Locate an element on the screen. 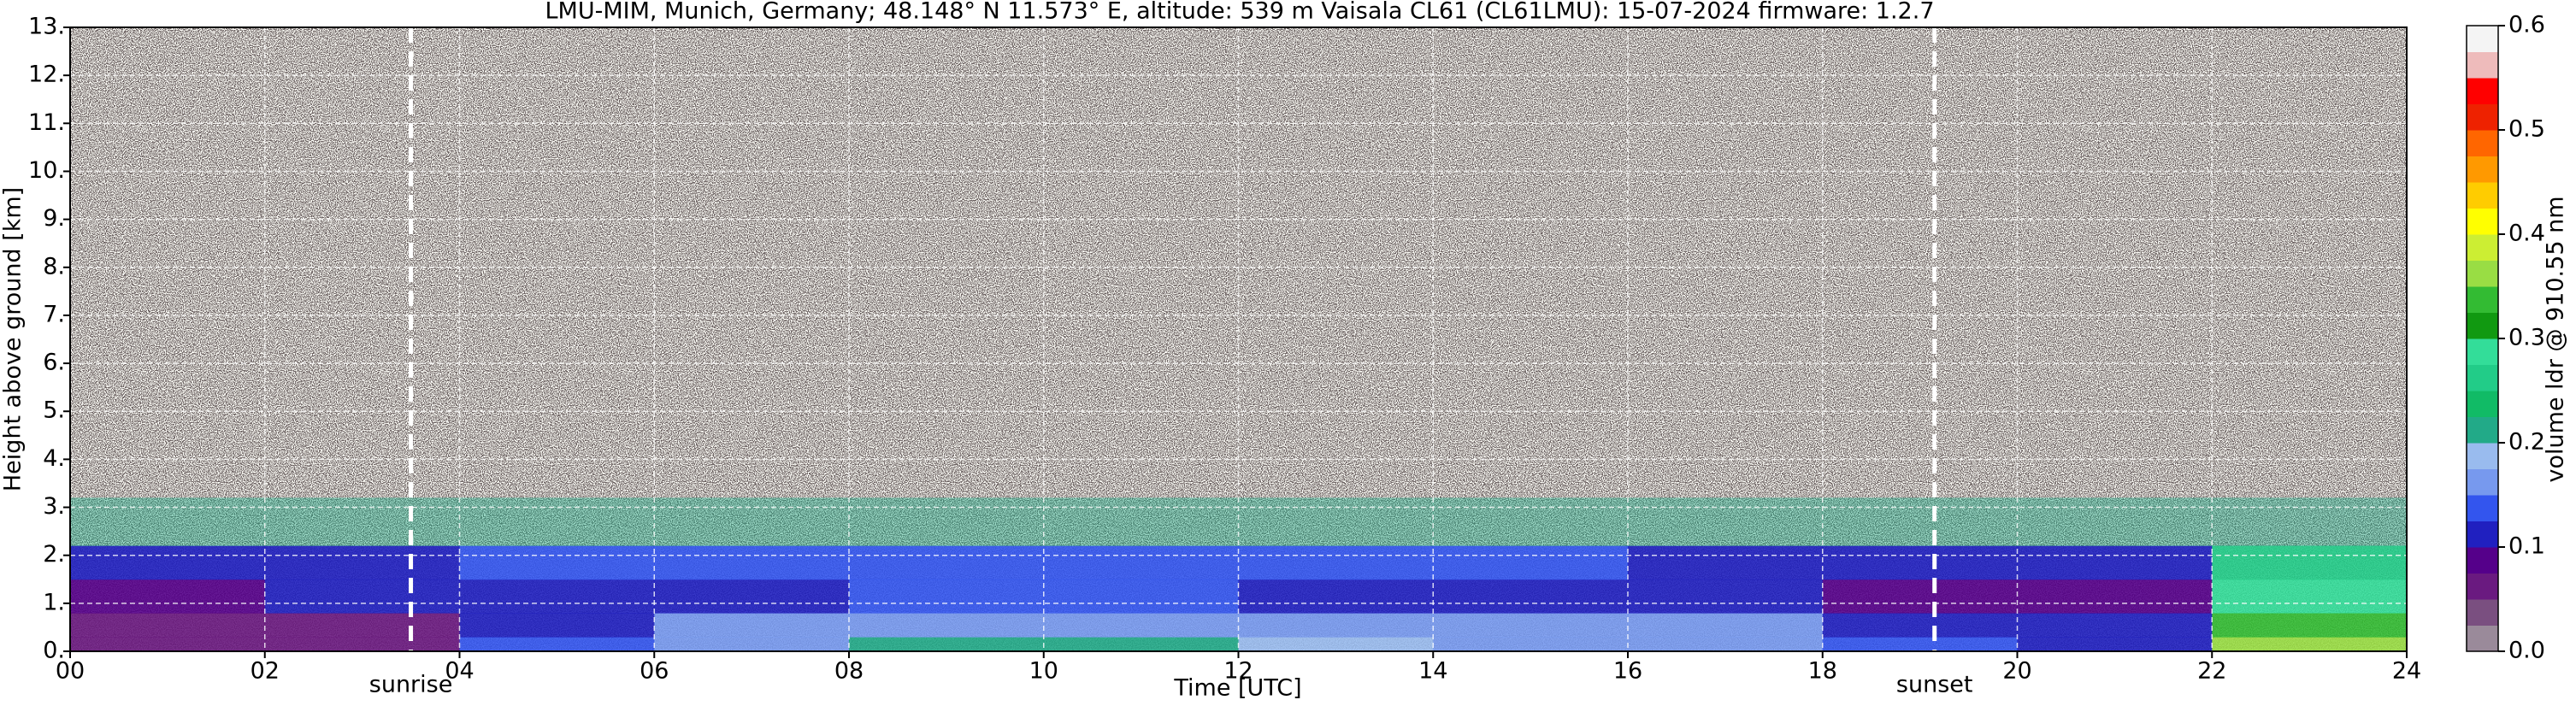  y-tick-label: 5. is located at coordinates (54, 410).